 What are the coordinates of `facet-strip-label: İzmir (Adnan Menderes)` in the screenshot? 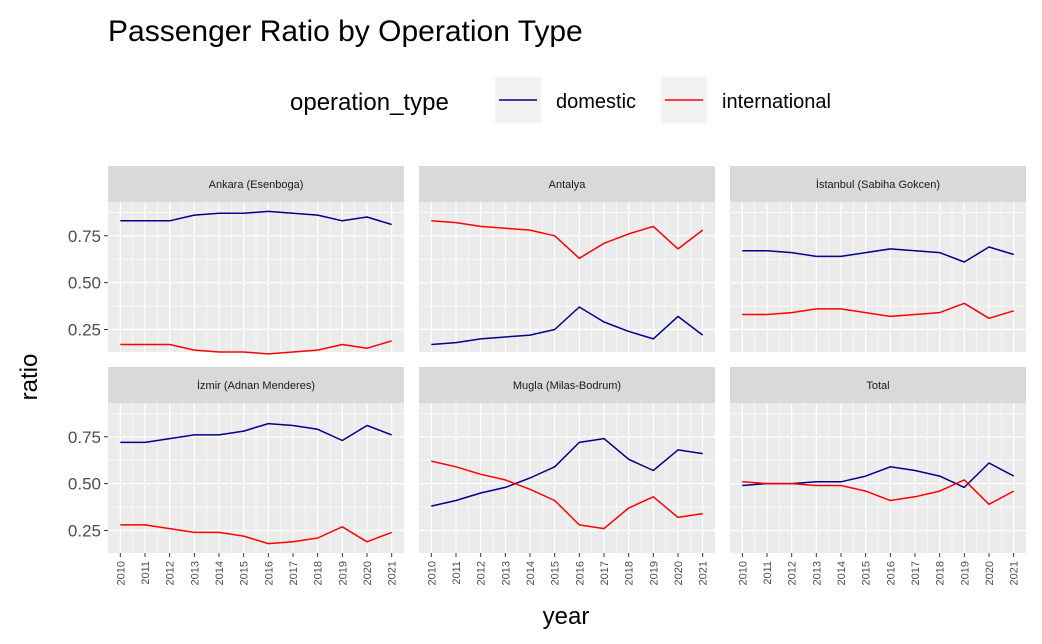 It's located at (256, 385).